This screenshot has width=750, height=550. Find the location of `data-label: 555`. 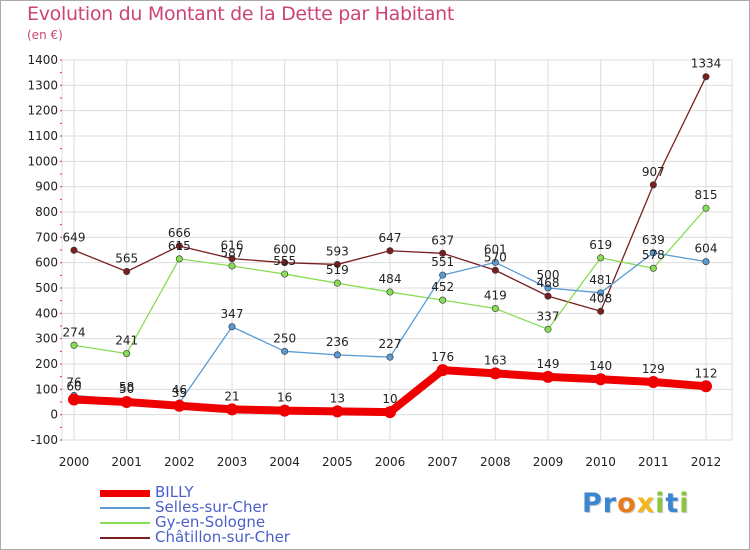

data-label: 555 is located at coordinates (284, 261).